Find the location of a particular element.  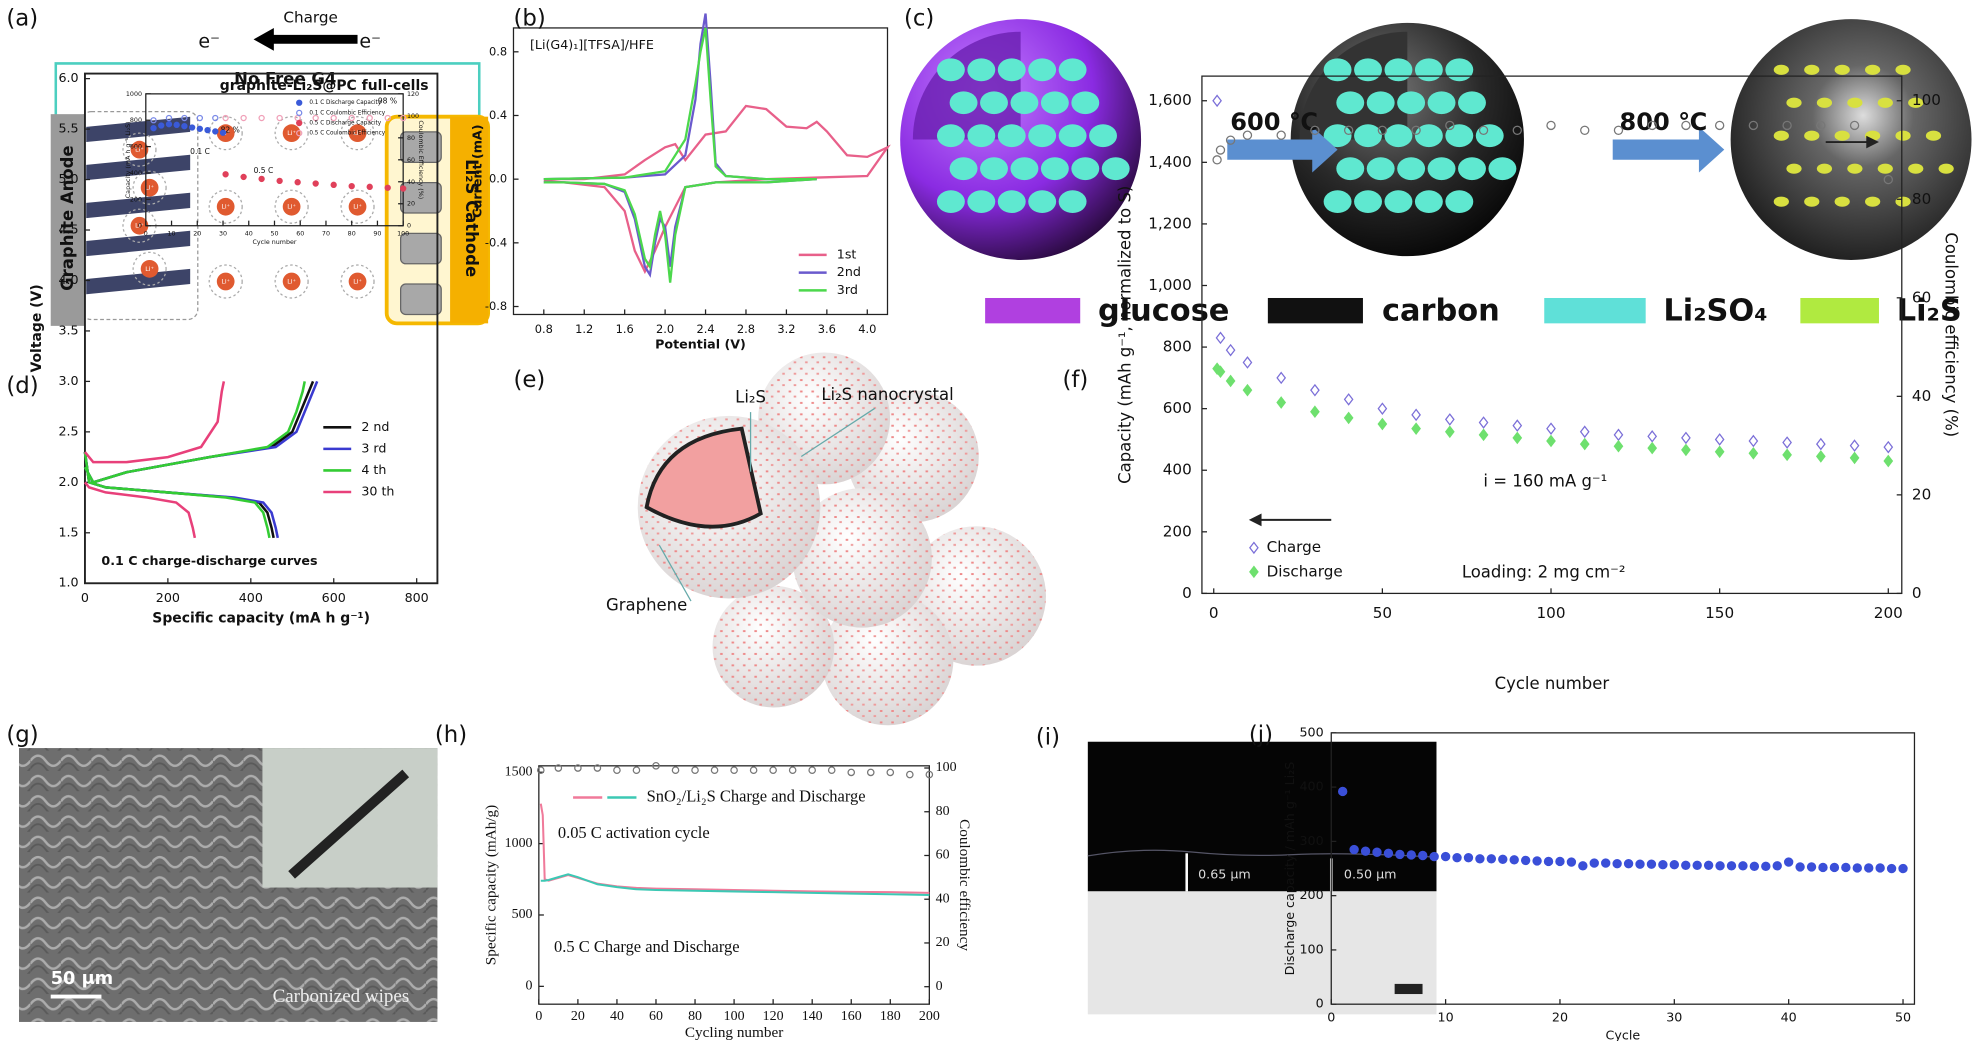

step-label: 600 ℃ is located at coordinates (1274, 122).